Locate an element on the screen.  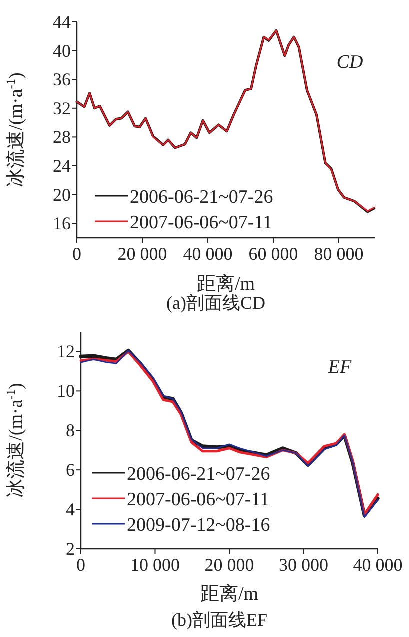
y-tick-label: 4 is located at coordinates (70, 510).